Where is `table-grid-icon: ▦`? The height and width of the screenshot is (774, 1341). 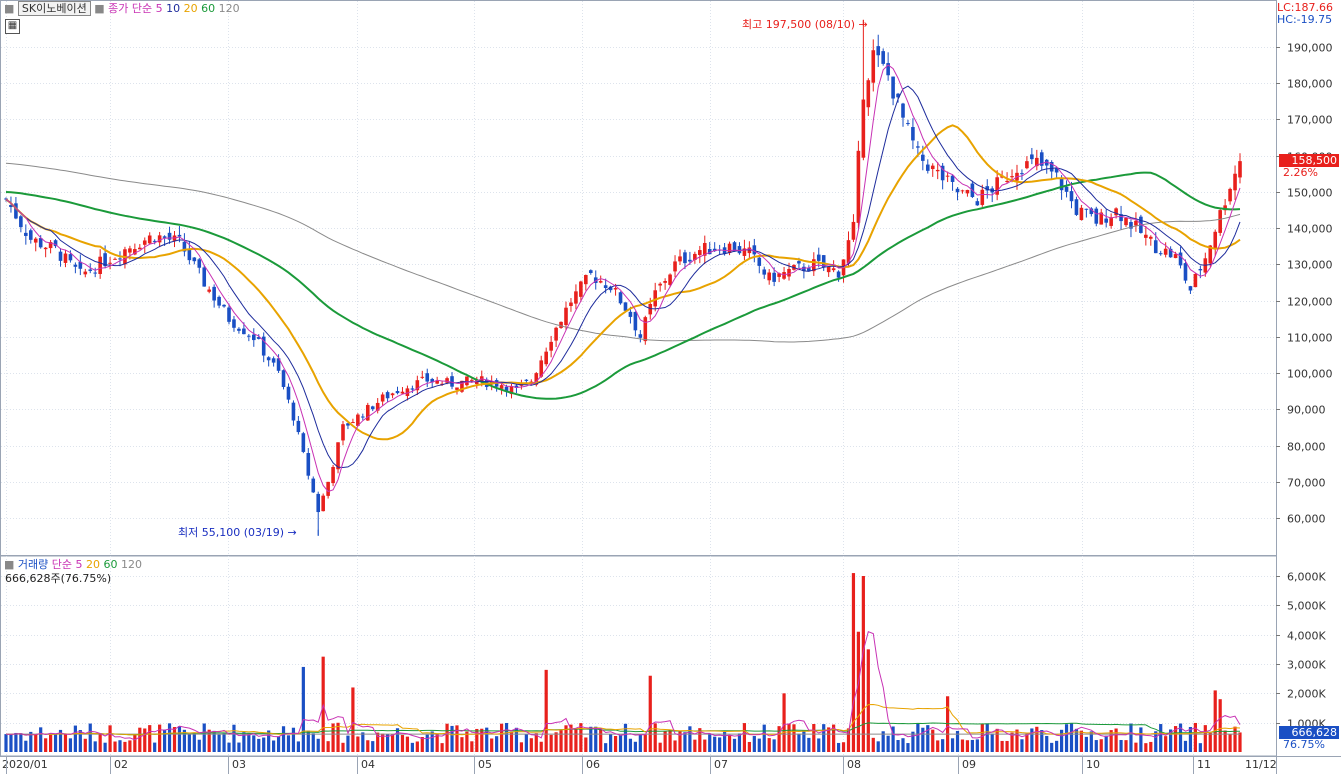 table-grid-icon: ▦ is located at coordinates (12, 26).